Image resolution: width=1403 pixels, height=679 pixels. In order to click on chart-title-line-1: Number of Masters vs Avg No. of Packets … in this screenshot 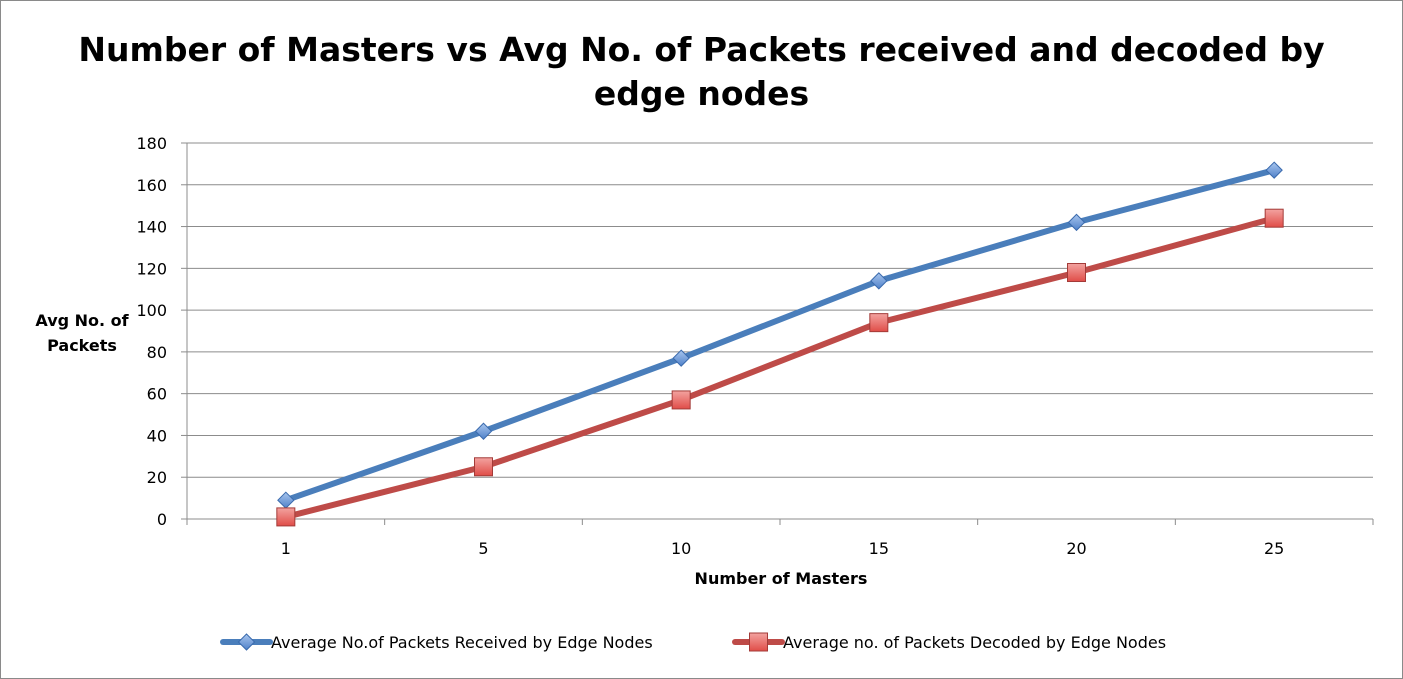, I will do `click(701, 49)`.